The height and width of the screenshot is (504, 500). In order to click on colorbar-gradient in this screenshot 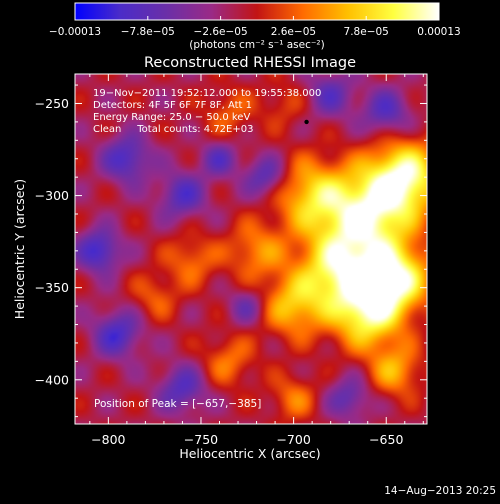, I will do `click(257, 11)`.